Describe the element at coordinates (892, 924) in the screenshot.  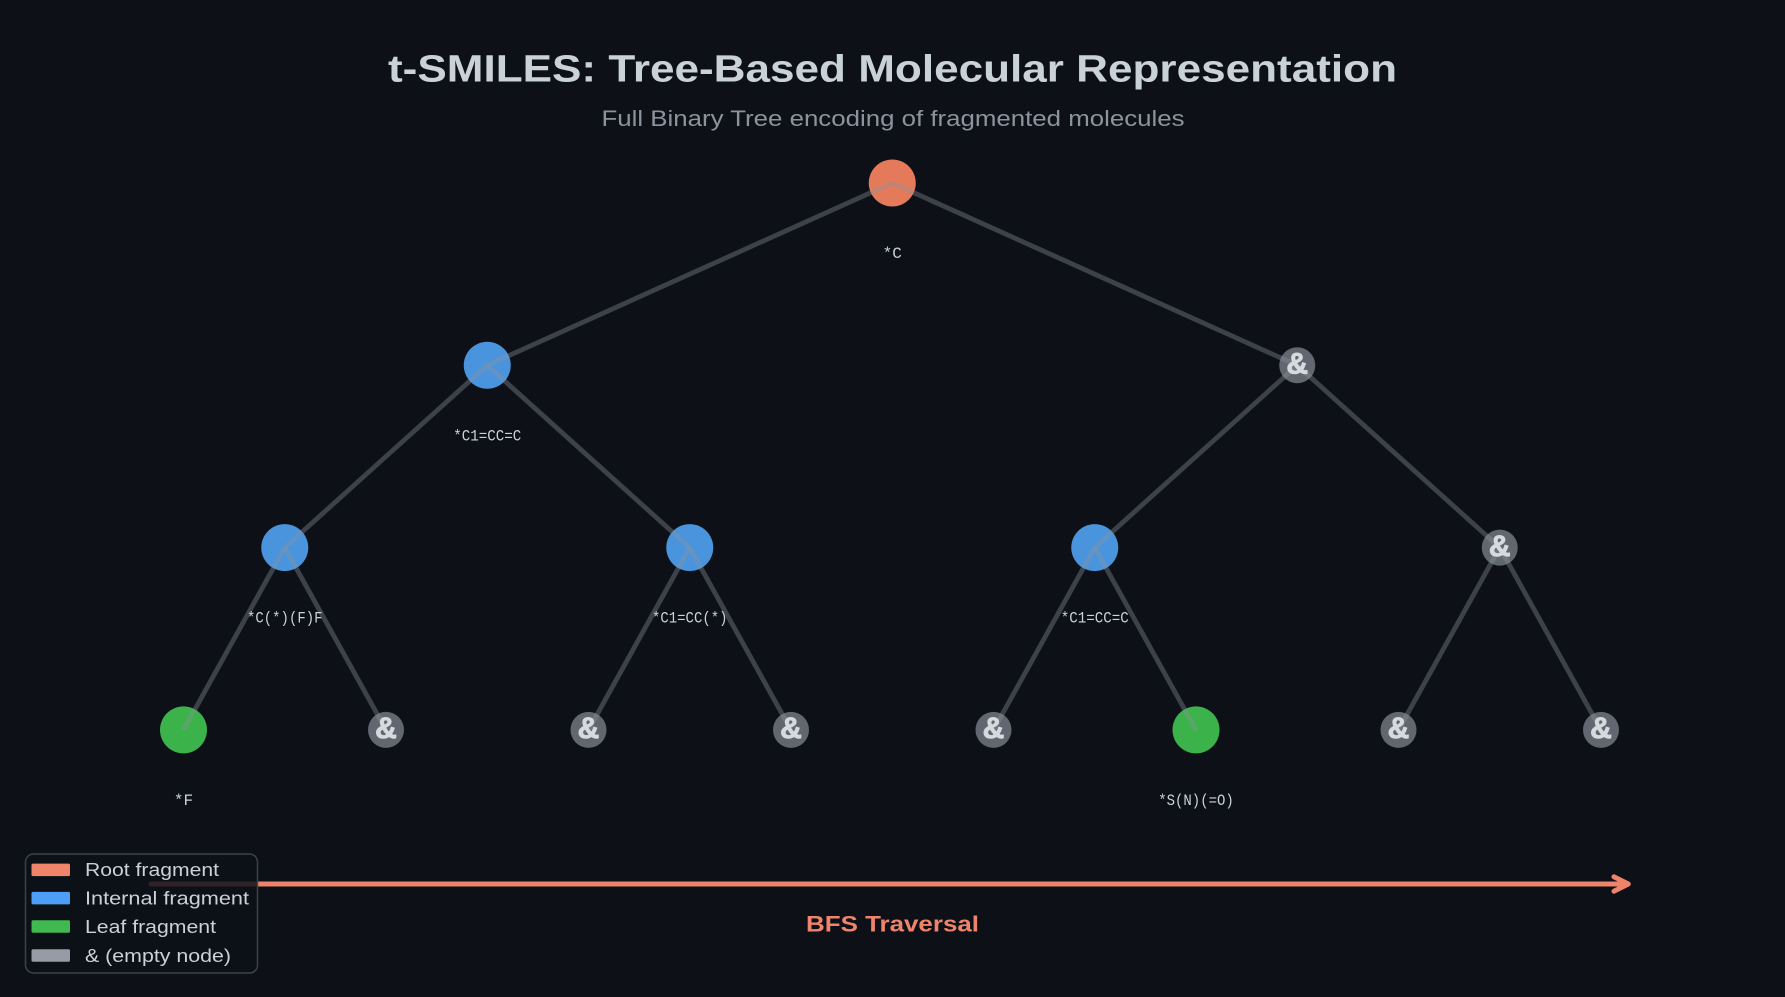
I see `svg-text: BFS Traversal` at that location.